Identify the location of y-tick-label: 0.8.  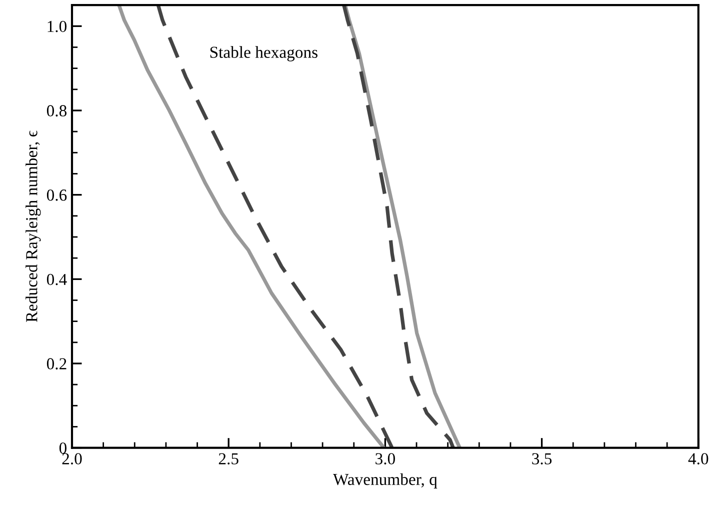
(56, 110).